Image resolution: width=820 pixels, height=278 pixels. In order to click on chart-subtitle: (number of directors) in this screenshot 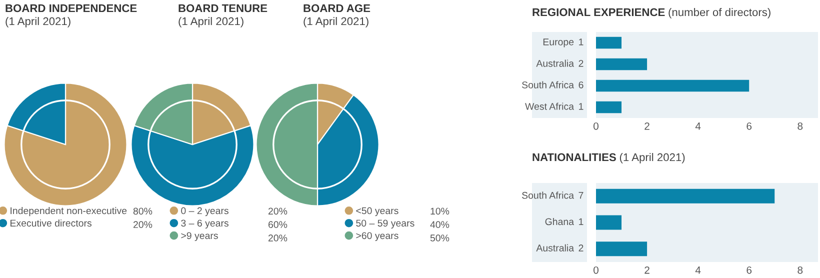, I will do `click(719, 13)`.